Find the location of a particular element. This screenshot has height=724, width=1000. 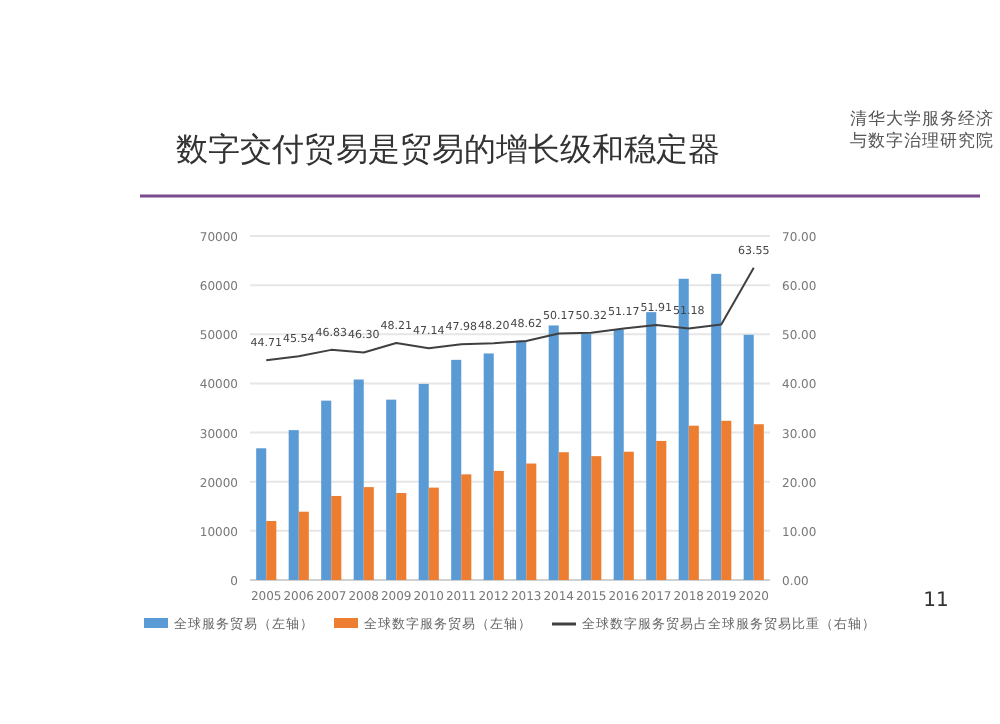

text: 清华大学服务经济与数字治理研究院 is located at coordinates (922, 130).